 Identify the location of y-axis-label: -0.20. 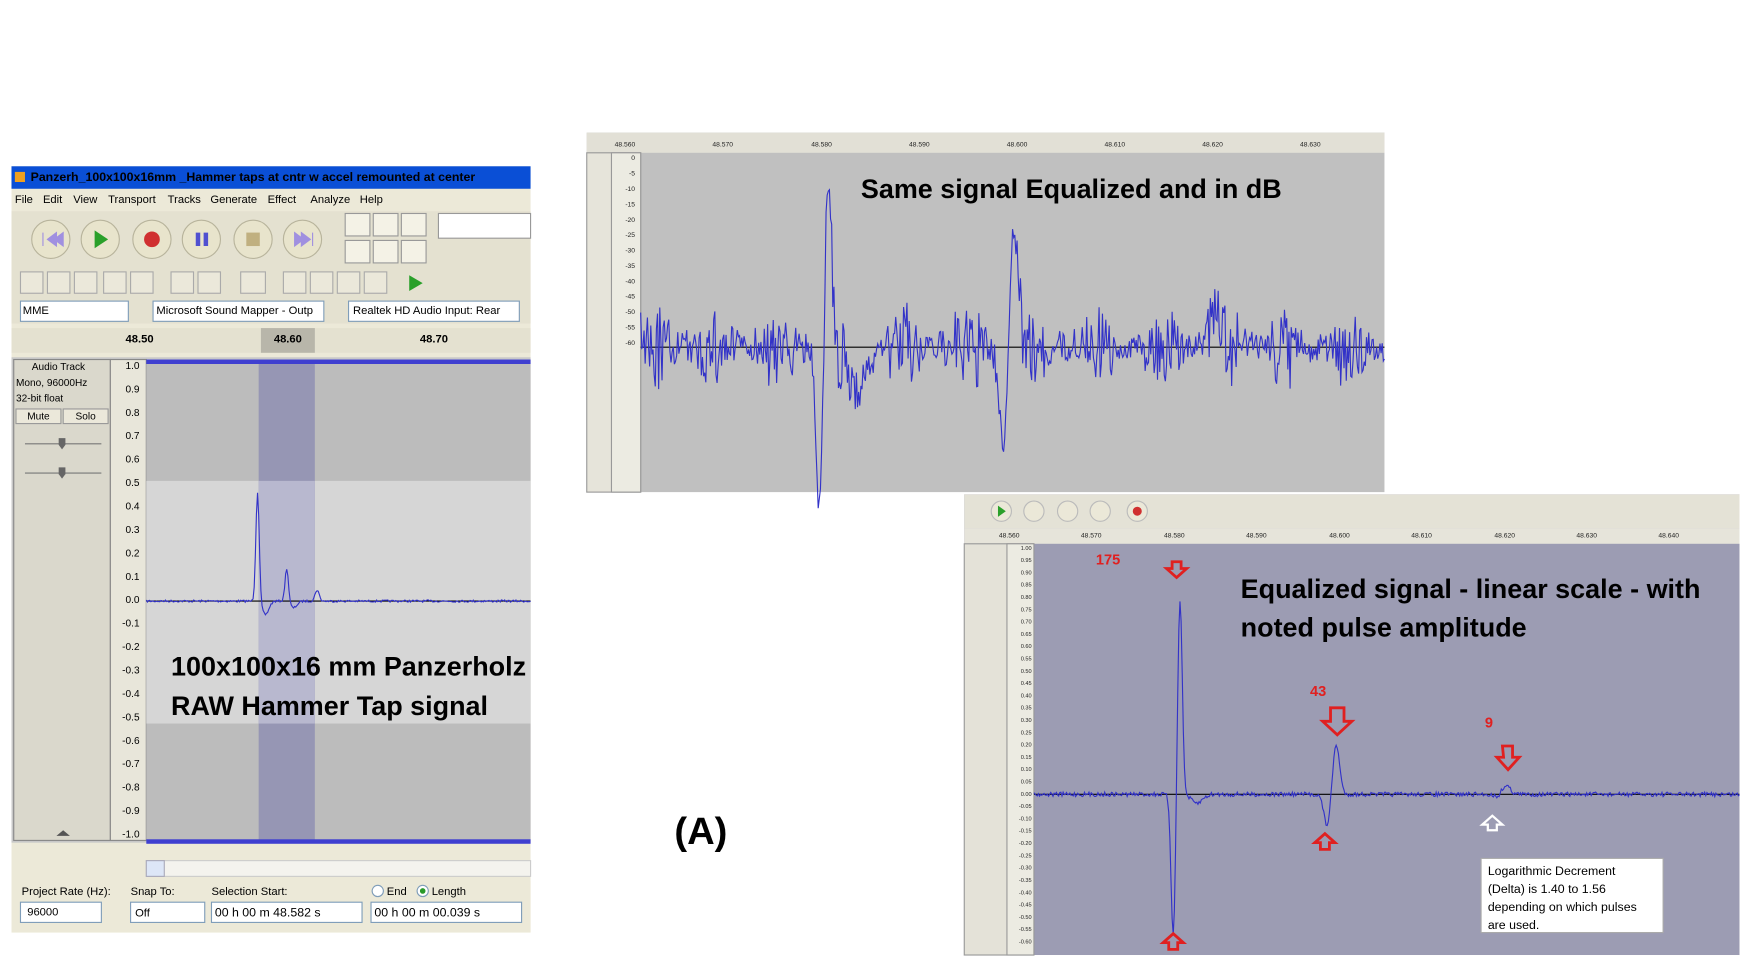
(1025, 844).